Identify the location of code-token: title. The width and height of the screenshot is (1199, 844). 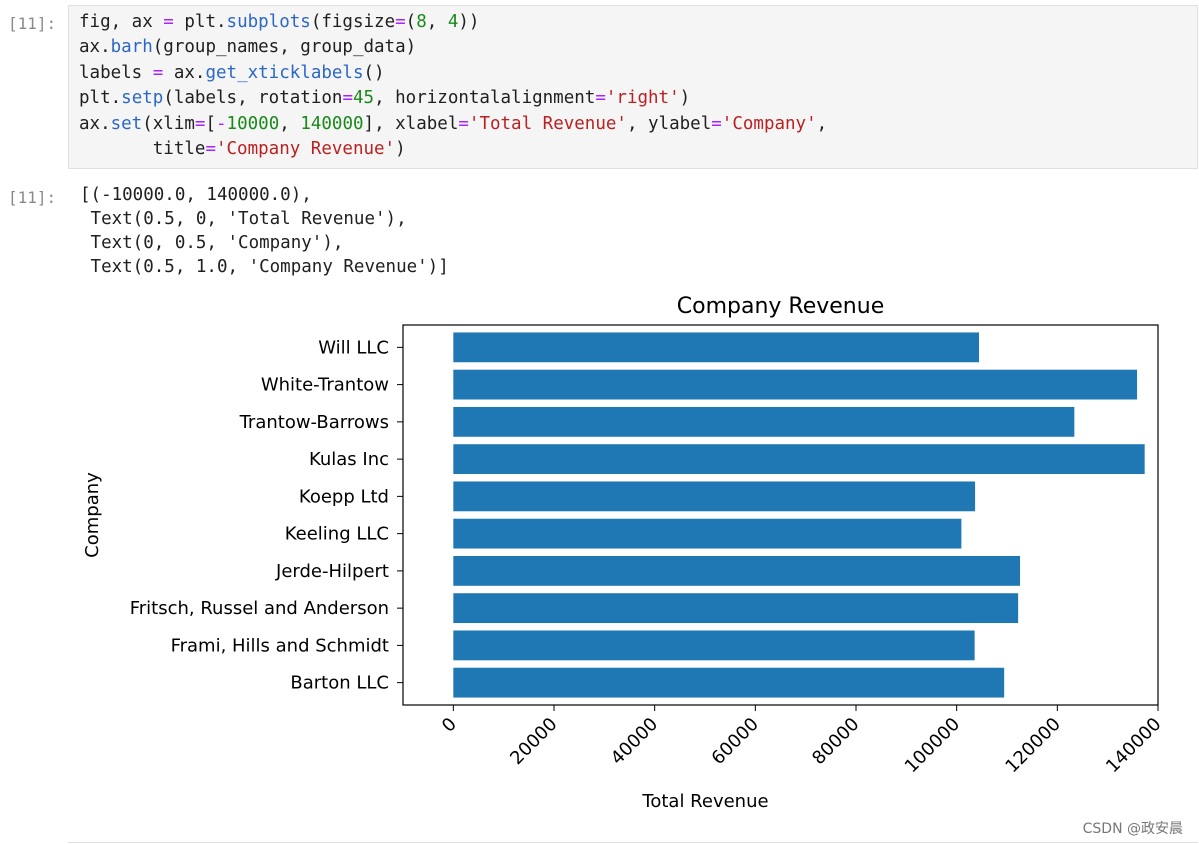
(142, 149).